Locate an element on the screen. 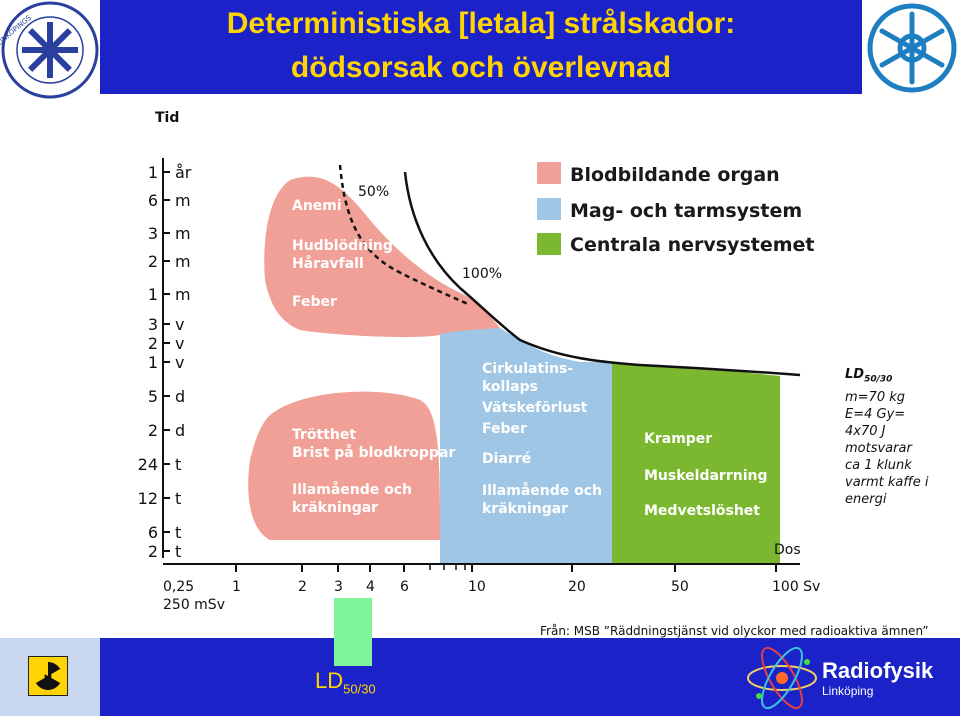 The image size is (960, 716). dose-axis-title: Dos is located at coordinates (787, 550).